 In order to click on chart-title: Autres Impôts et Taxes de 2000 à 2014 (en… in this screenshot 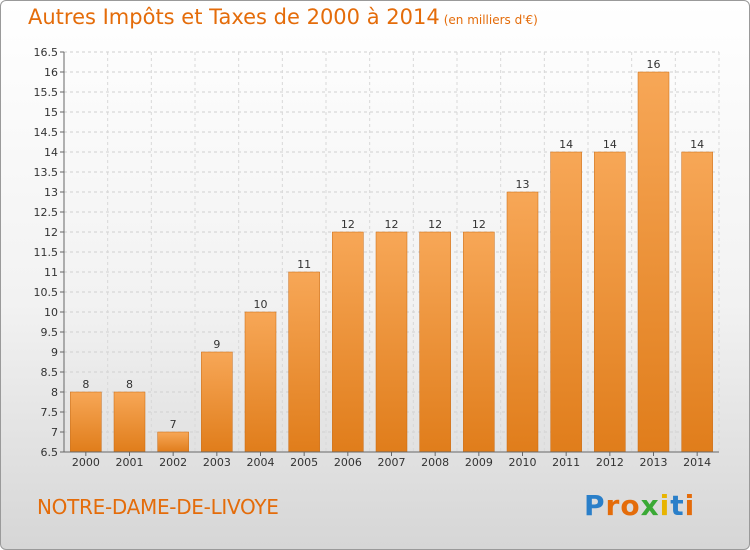, I will do `click(283, 17)`.